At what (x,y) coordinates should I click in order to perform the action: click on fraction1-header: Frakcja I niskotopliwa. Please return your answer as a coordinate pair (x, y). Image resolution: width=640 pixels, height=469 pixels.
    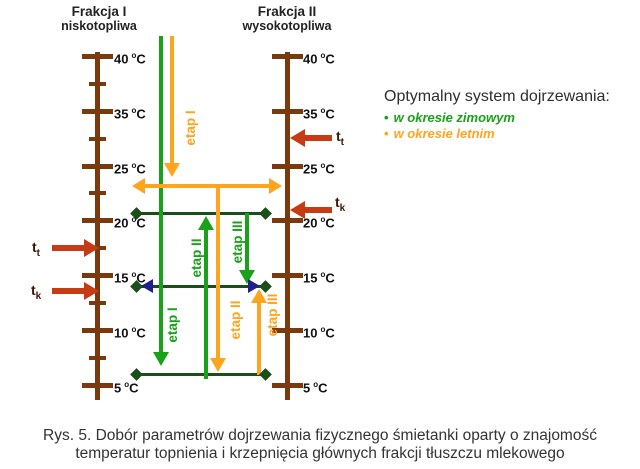
    Looking at the image, I should click on (99, 18).